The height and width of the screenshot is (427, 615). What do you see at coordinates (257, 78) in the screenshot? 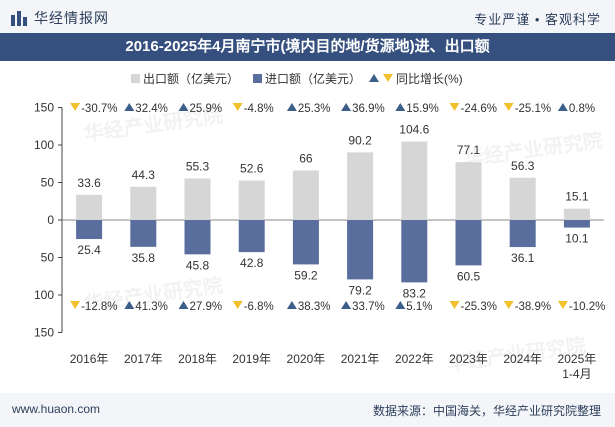
I see `legend-swatch-import` at bounding box center [257, 78].